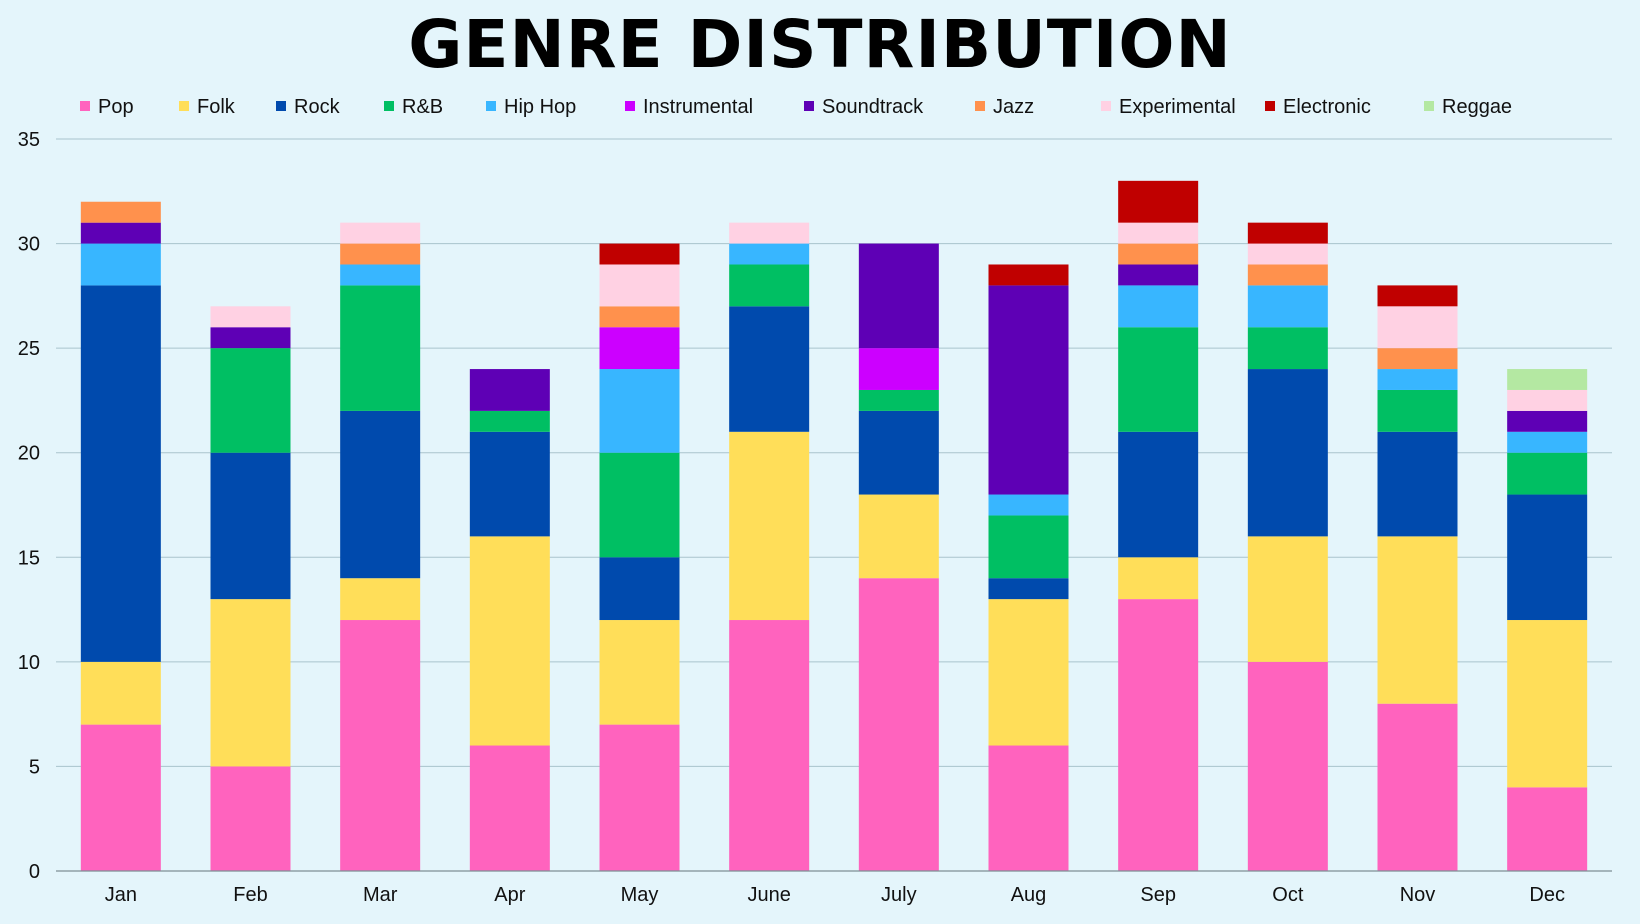  What do you see at coordinates (898, 557) in the screenshot?
I see `bar-stack-july` at bounding box center [898, 557].